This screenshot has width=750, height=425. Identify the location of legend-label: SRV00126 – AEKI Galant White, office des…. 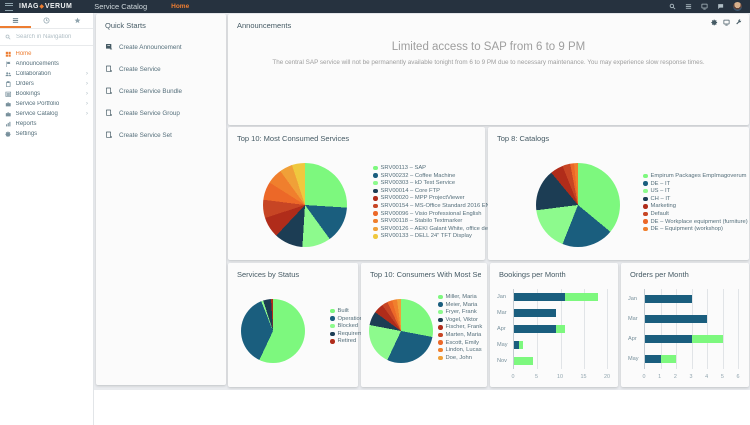
(437, 228).